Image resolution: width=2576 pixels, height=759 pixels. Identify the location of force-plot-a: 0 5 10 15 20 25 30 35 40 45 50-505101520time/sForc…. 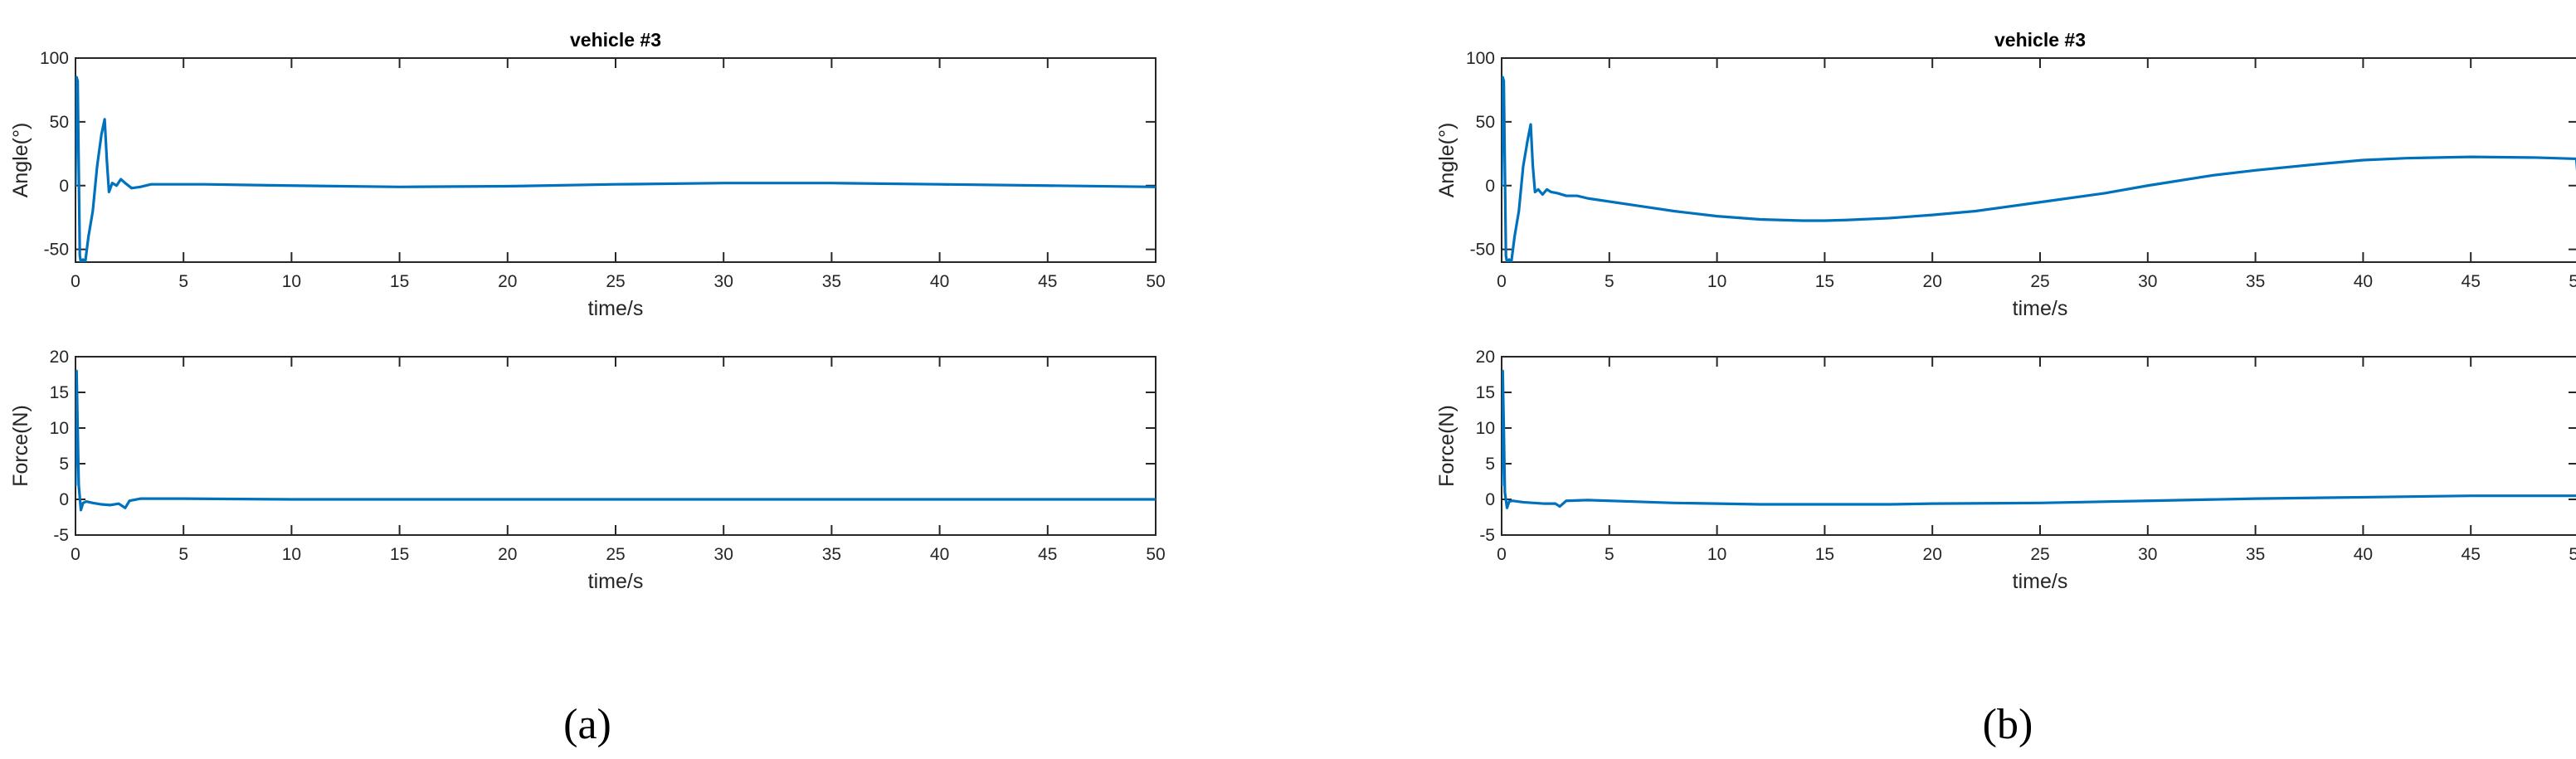
(587, 470).